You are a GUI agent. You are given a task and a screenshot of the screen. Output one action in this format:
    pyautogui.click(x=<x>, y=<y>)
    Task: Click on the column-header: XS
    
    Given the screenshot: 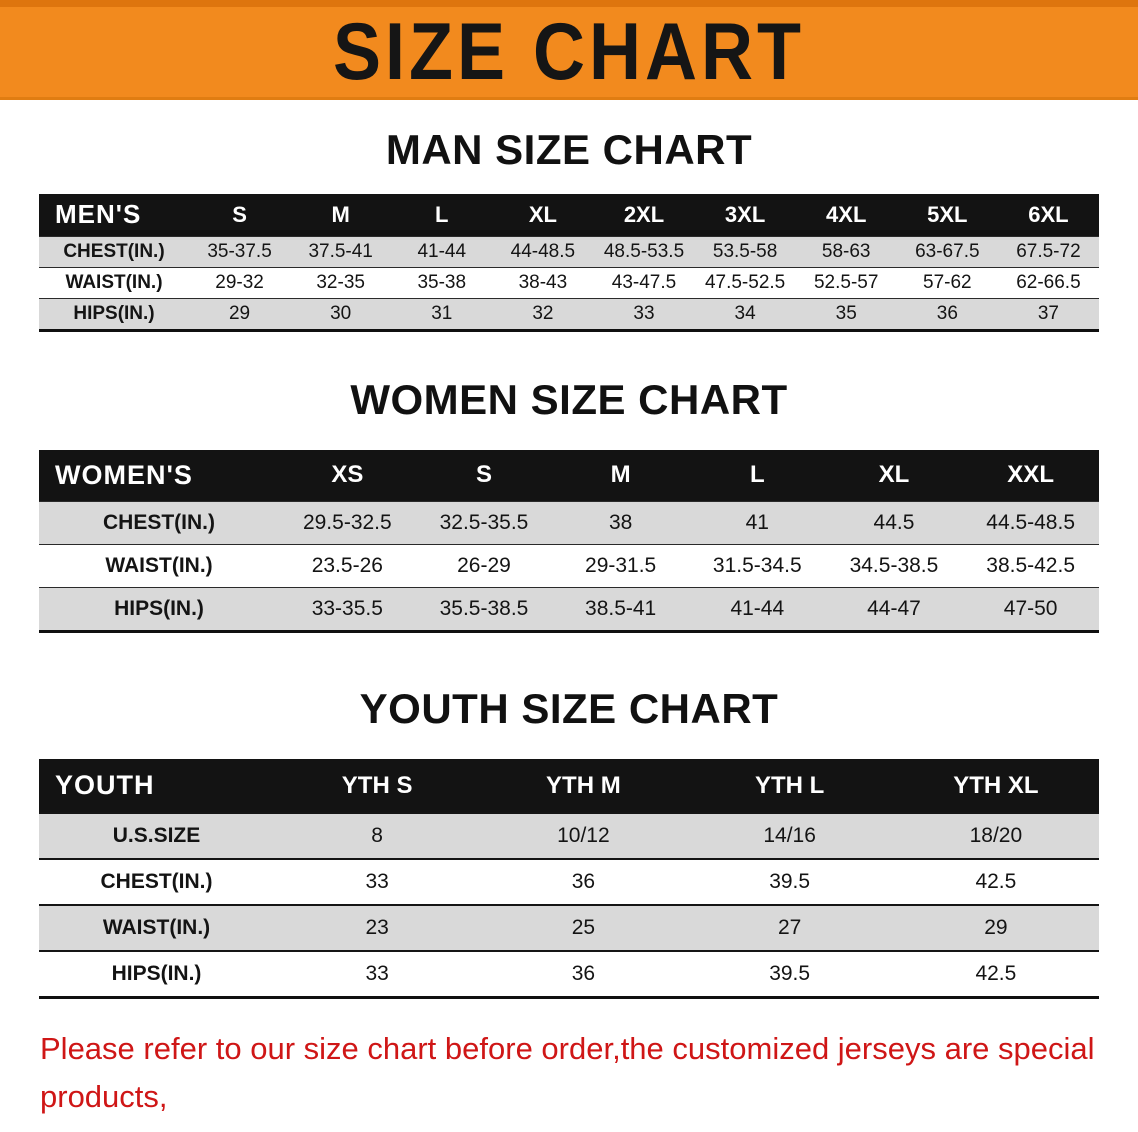 What is the action you would take?
    pyautogui.click(x=347, y=475)
    